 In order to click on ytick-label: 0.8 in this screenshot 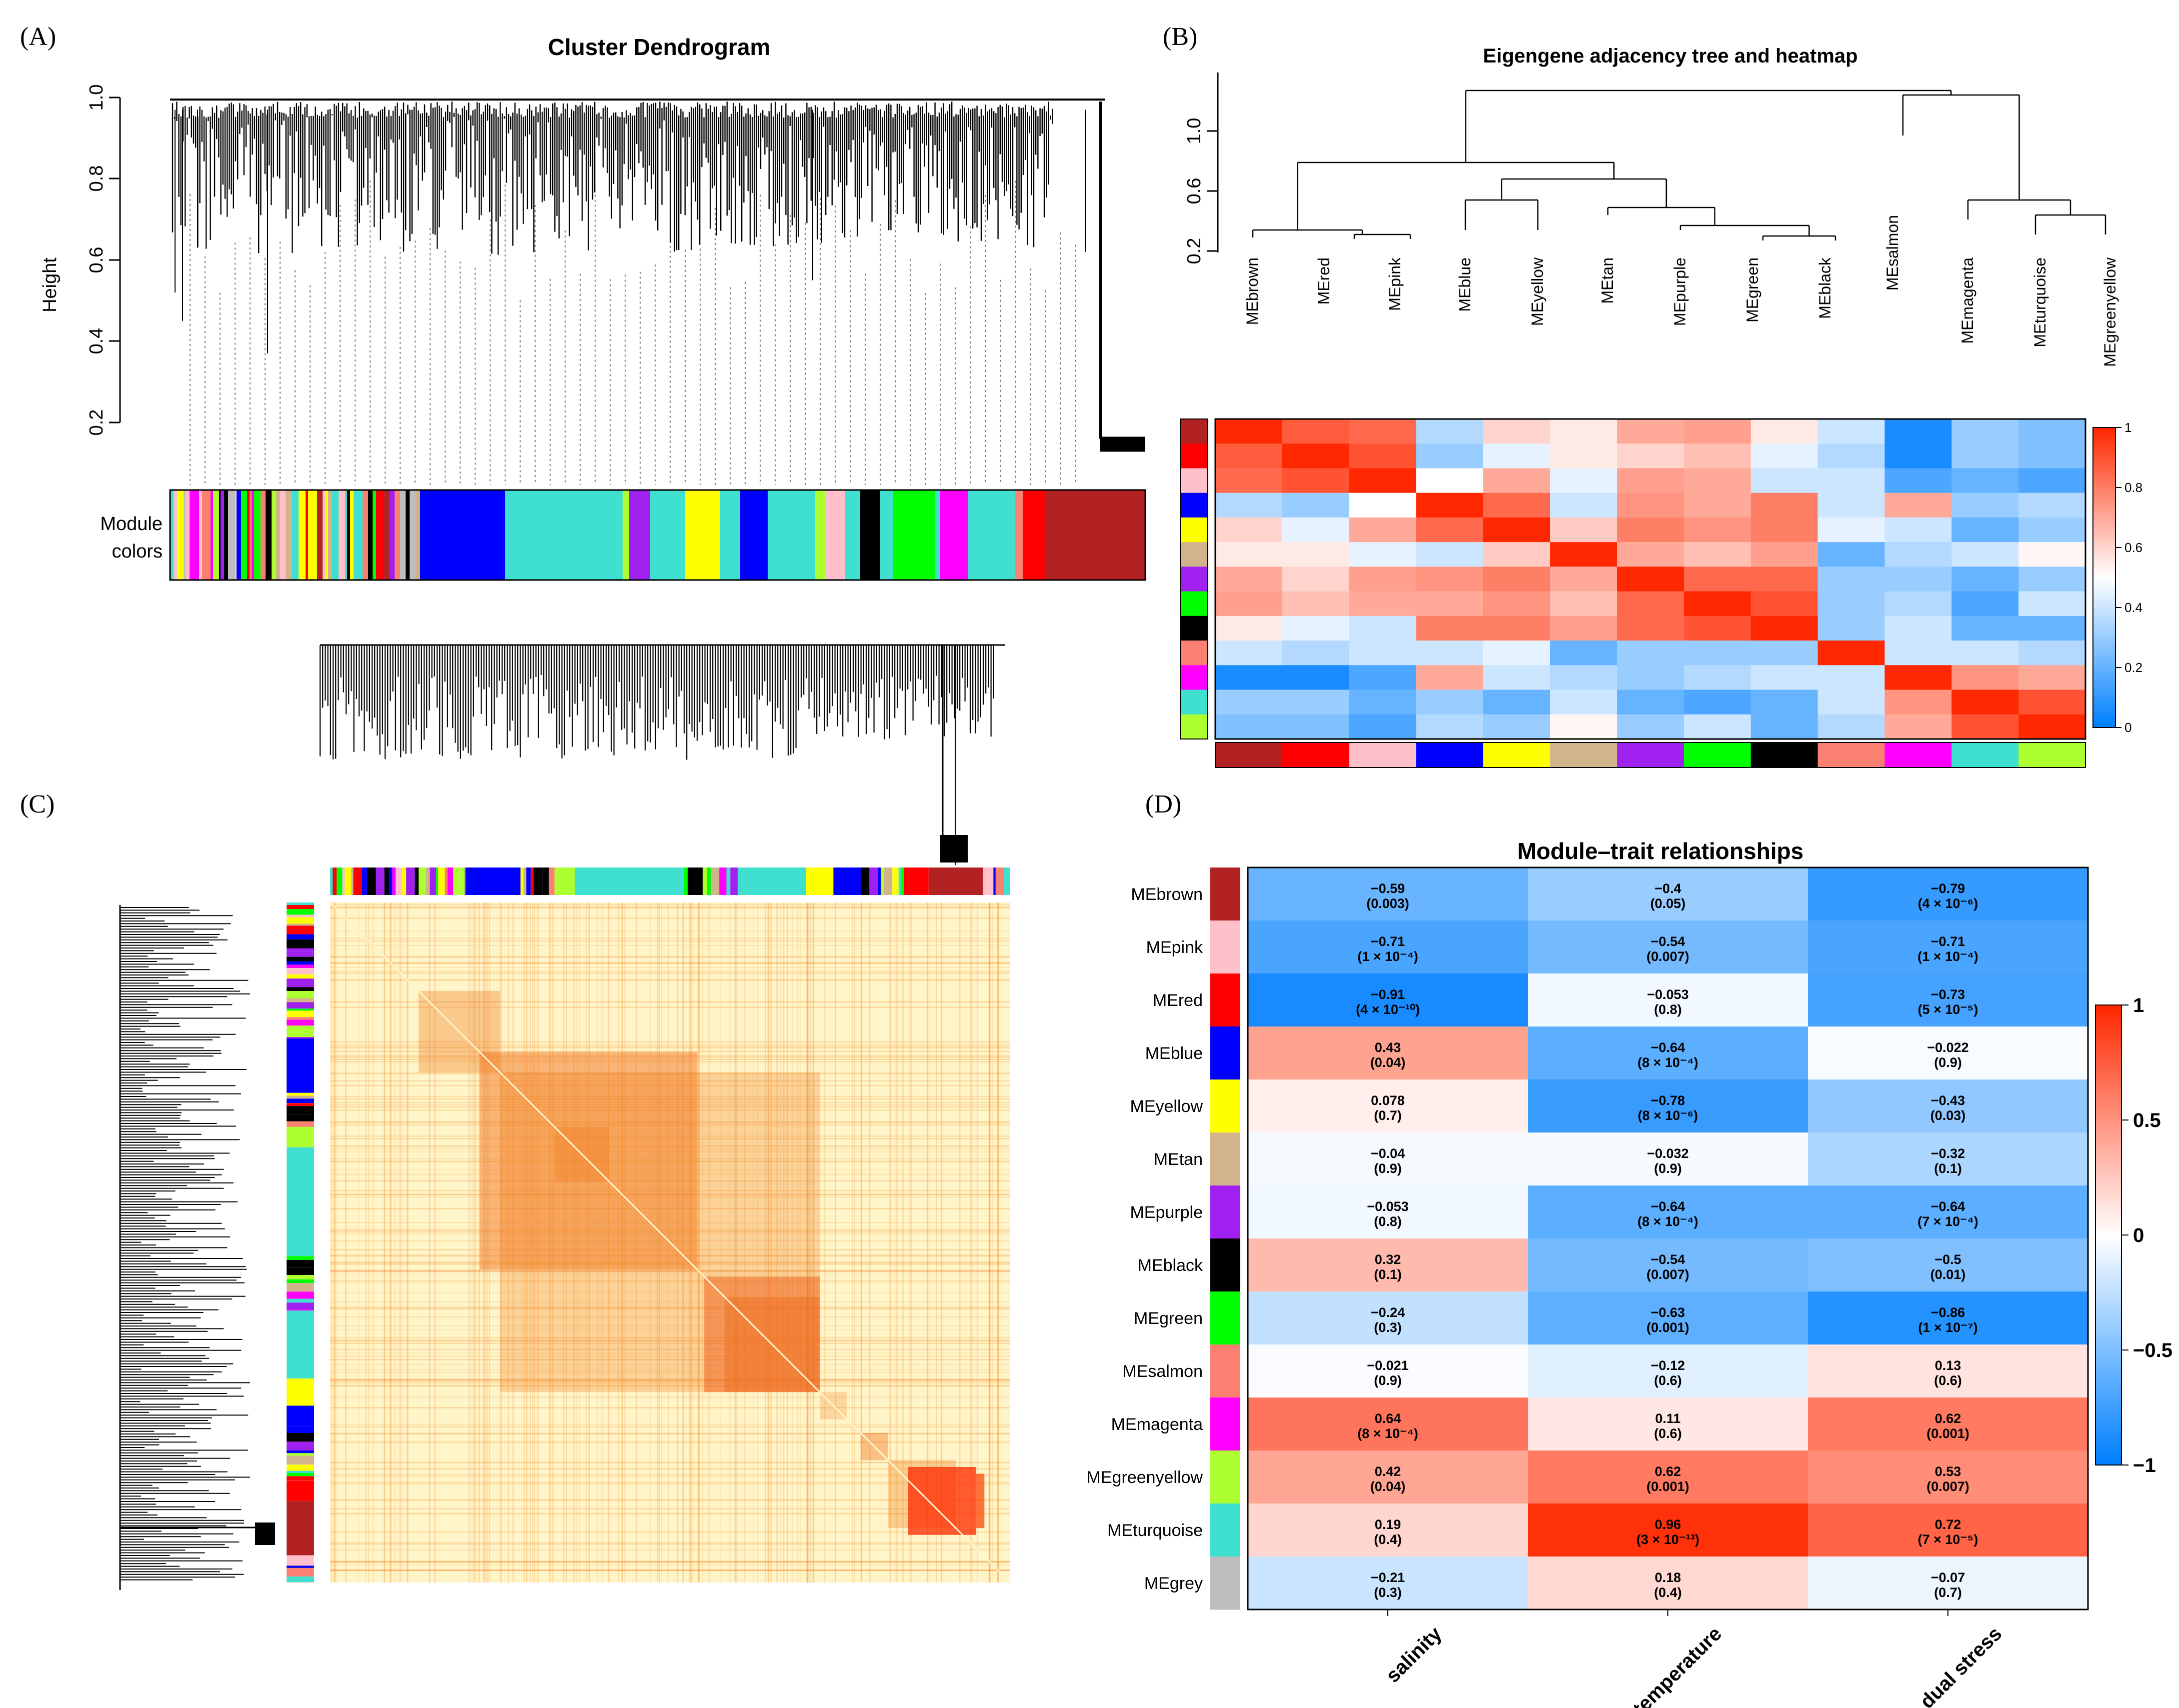, I will do `click(97, 179)`.